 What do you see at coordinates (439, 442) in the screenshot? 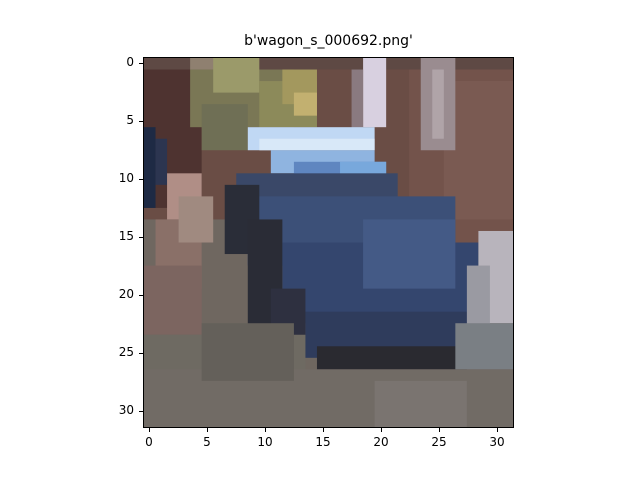
I see `x-tick-label: 25` at bounding box center [439, 442].